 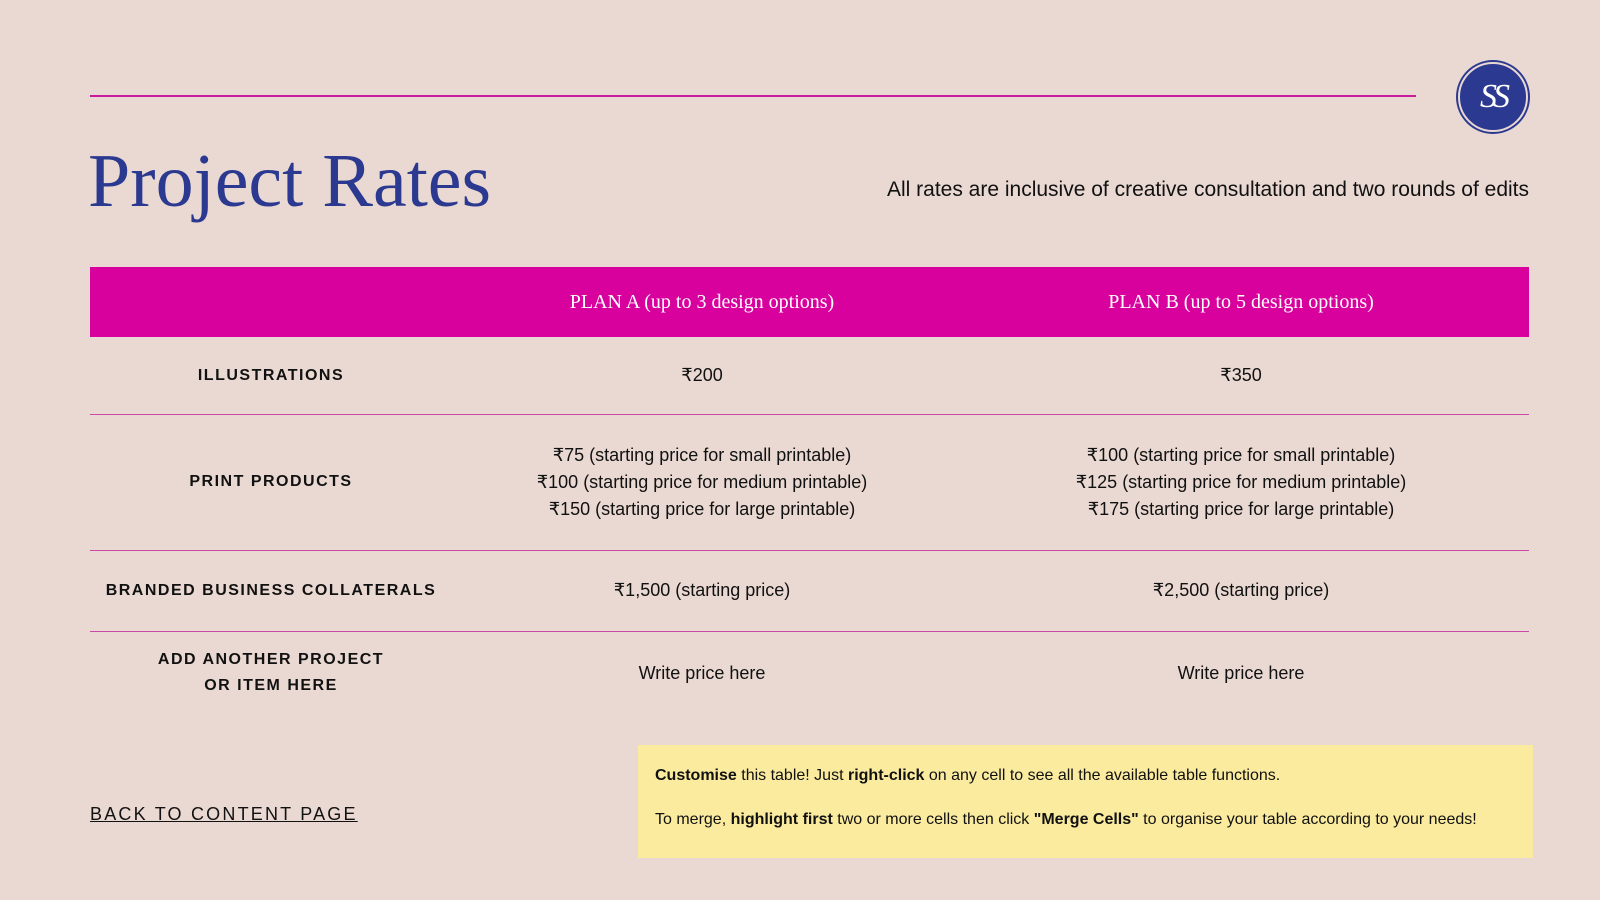 I want to click on note-text: Customise, so click(x=696, y=775).